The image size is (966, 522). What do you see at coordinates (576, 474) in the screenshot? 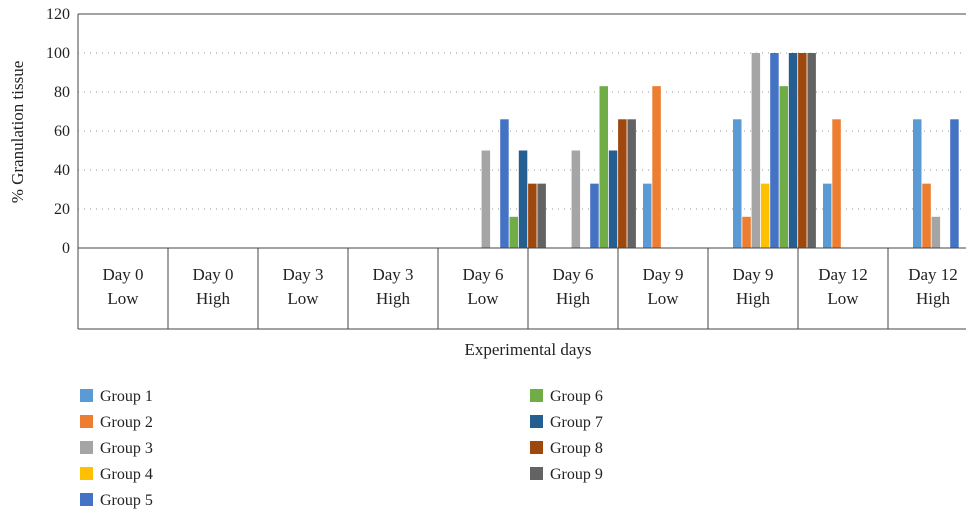
I see `legend-label: Group 9` at bounding box center [576, 474].